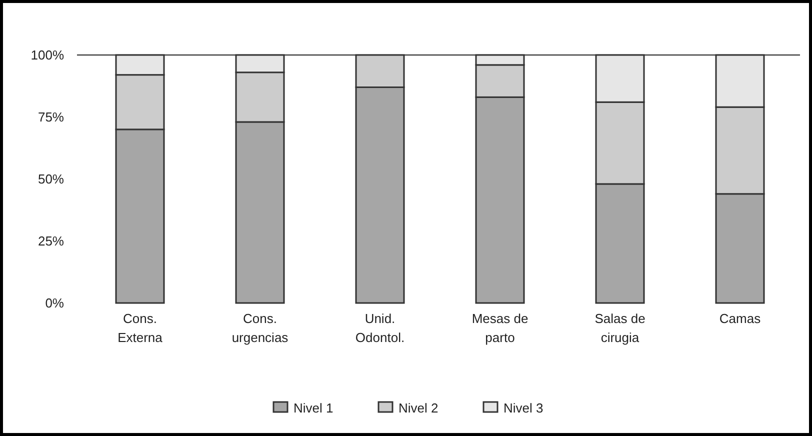 The width and height of the screenshot is (812, 436). What do you see at coordinates (380, 328) in the screenshot?
I see `x-tick-label: Unid. Odontol.` at bounding box center [380, 328].